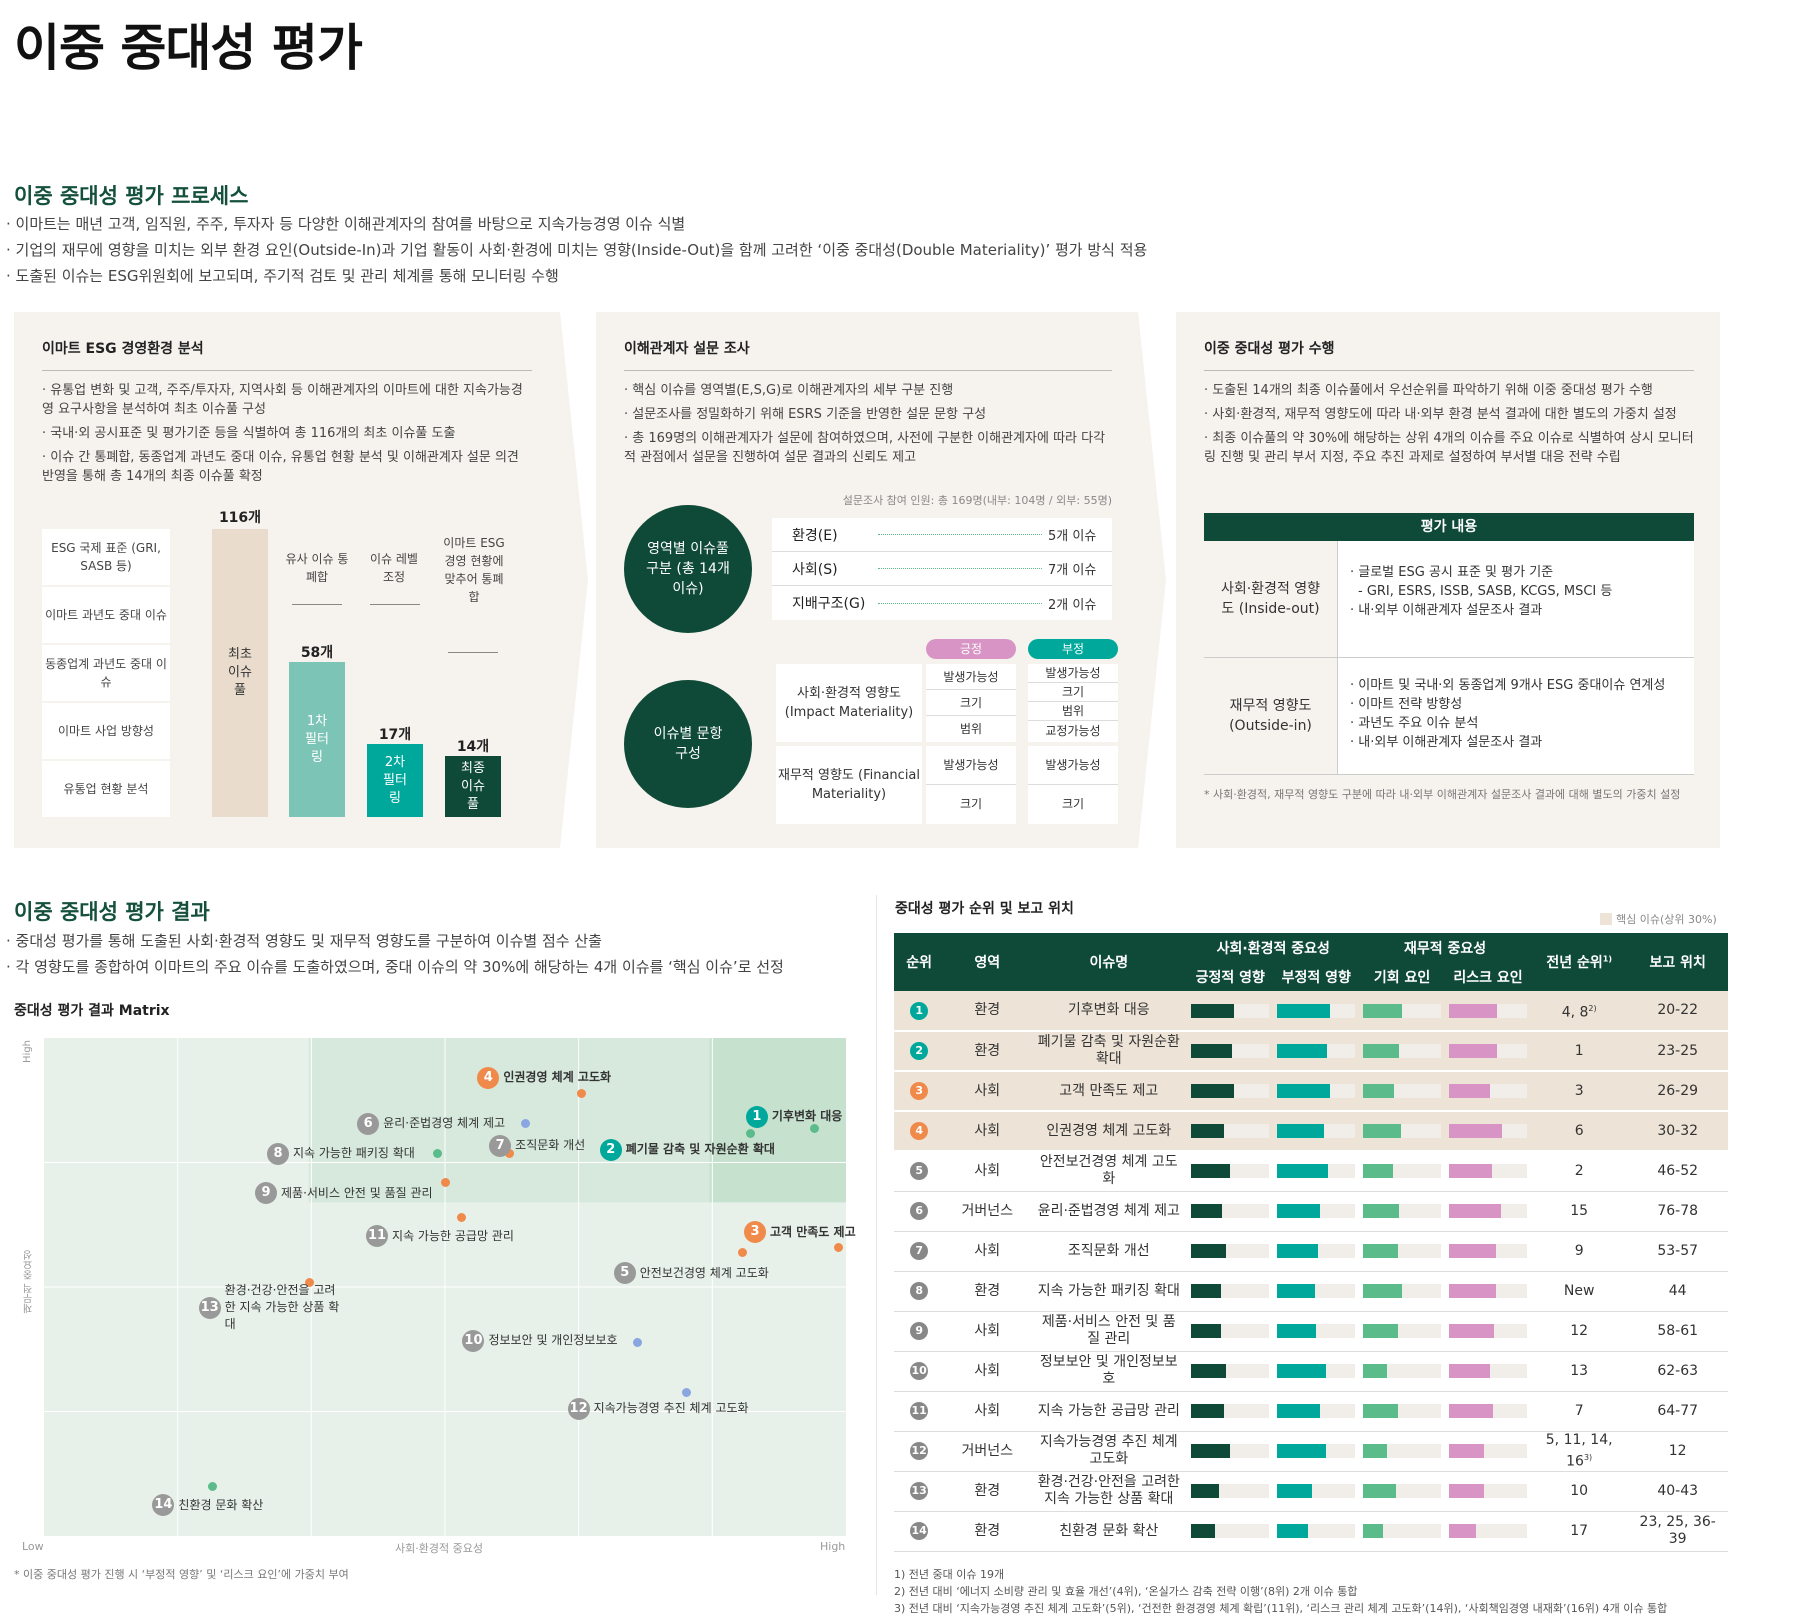 Image resolution: width=1795 pixels, height=1624 pixels. I want to click on issue-cell: 인권경영 체계 고도화, so click(1109, 1131).